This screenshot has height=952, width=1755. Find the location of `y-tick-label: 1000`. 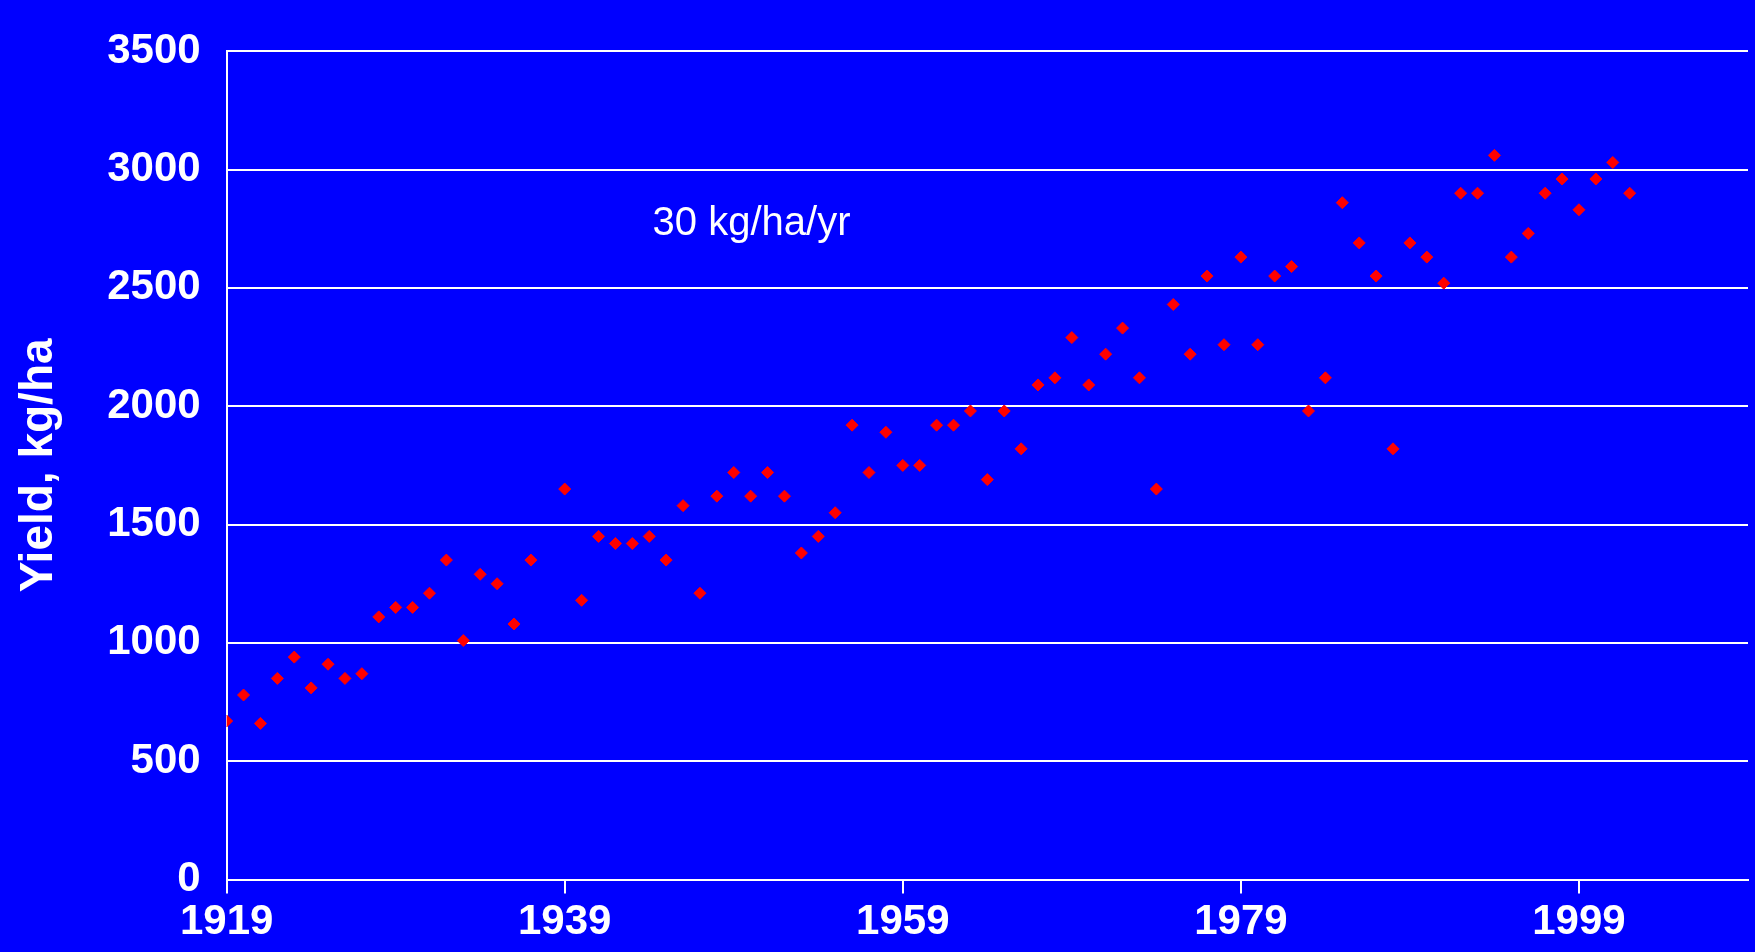

y-tick-label: 1000 is located at coordinates (154, 640).